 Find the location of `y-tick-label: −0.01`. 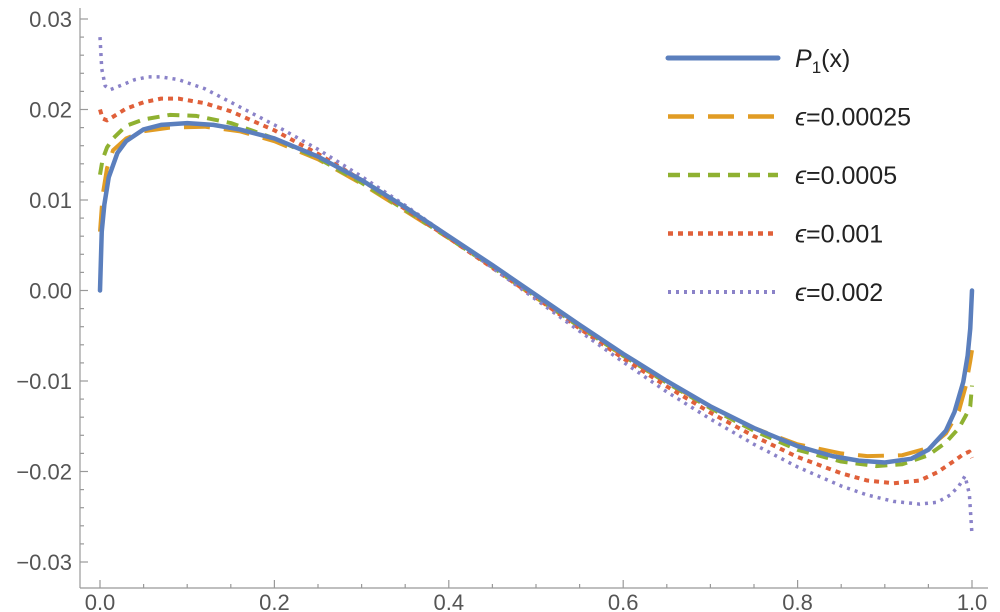

y-tick-label: −0.01 is located at coordinates (44, 381).